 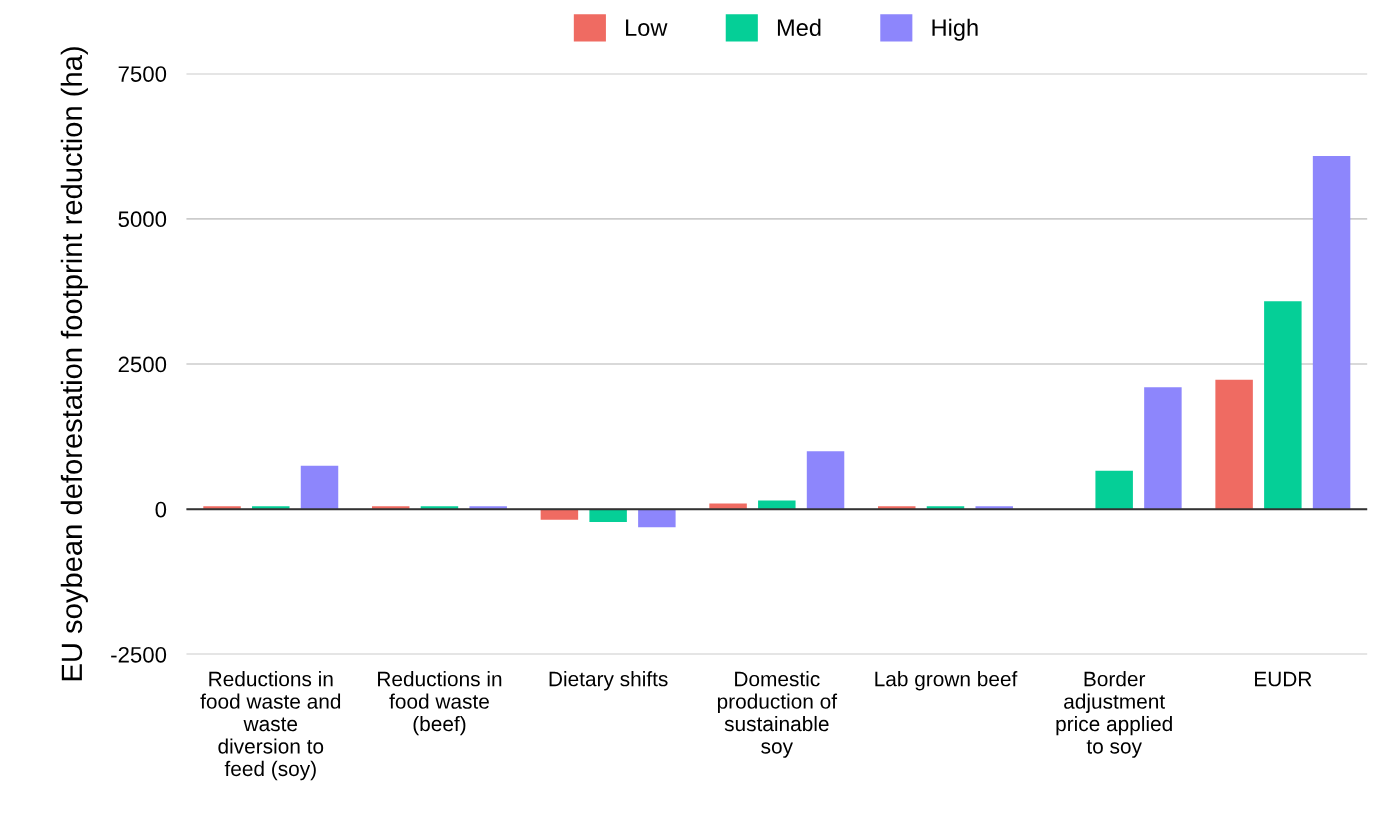 I want to click on y-tick-label: 5000, so click(x=142, y=219).